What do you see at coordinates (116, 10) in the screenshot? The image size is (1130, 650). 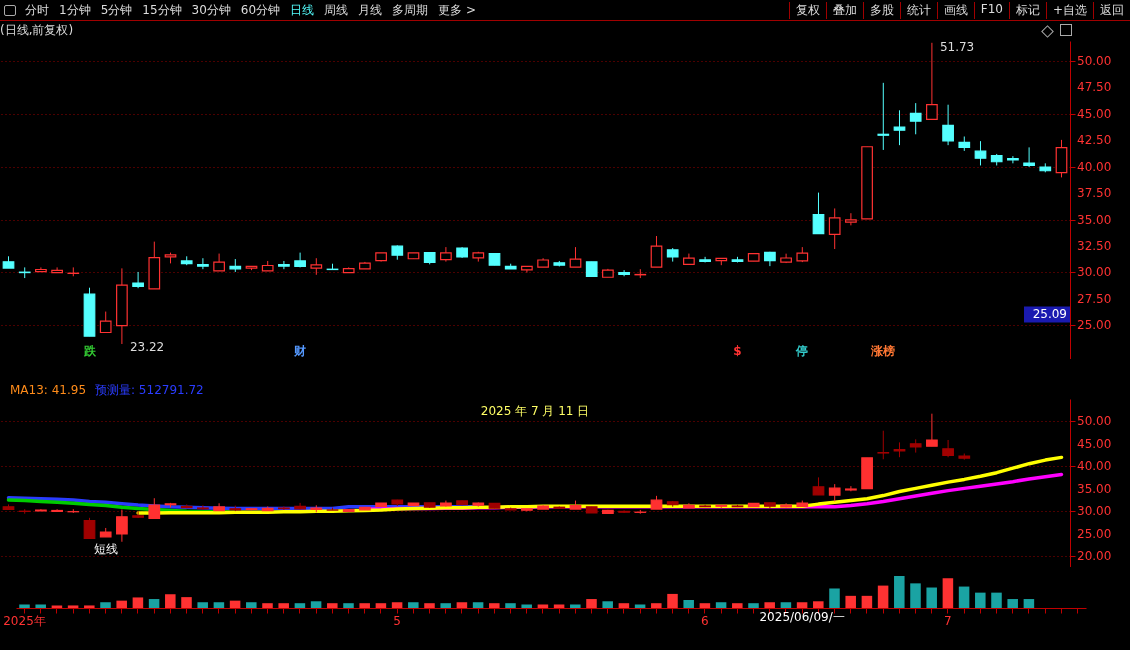 I see `text: 5分钟` at bounding box center [116, 10].